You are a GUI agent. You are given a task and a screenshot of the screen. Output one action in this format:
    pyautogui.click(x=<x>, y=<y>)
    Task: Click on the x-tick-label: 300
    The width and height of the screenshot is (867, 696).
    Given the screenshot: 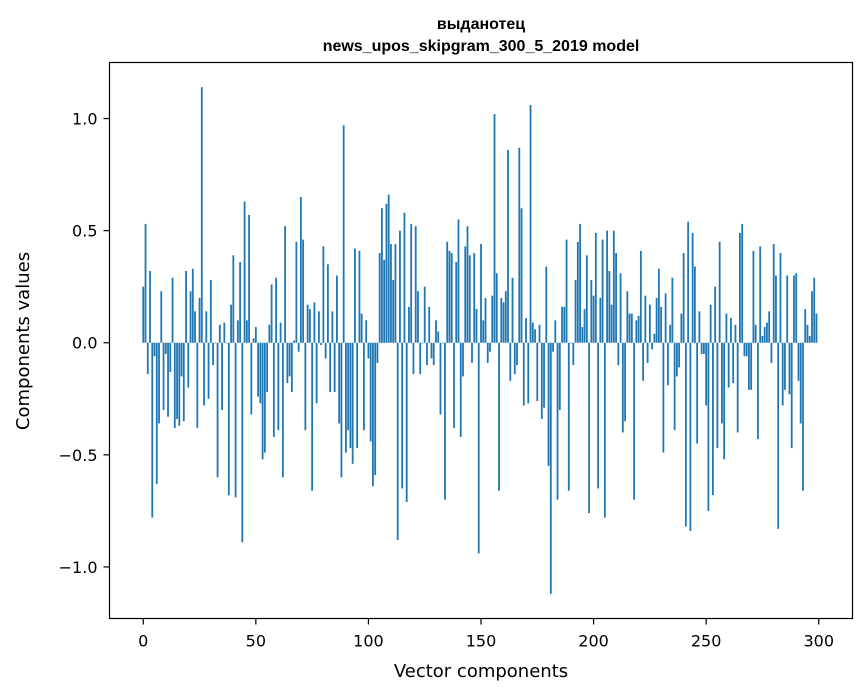 What is the action you would take?
    pyautogui.click(x=818, y=641)
    